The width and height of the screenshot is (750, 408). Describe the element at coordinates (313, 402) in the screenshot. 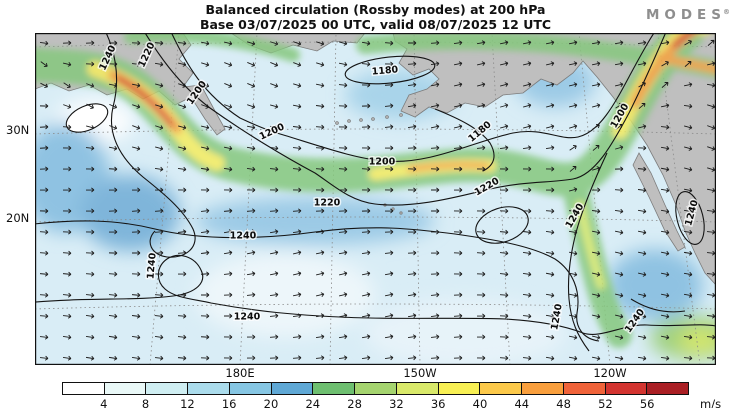

I see `colorbar-tick-label: 24` at that location.